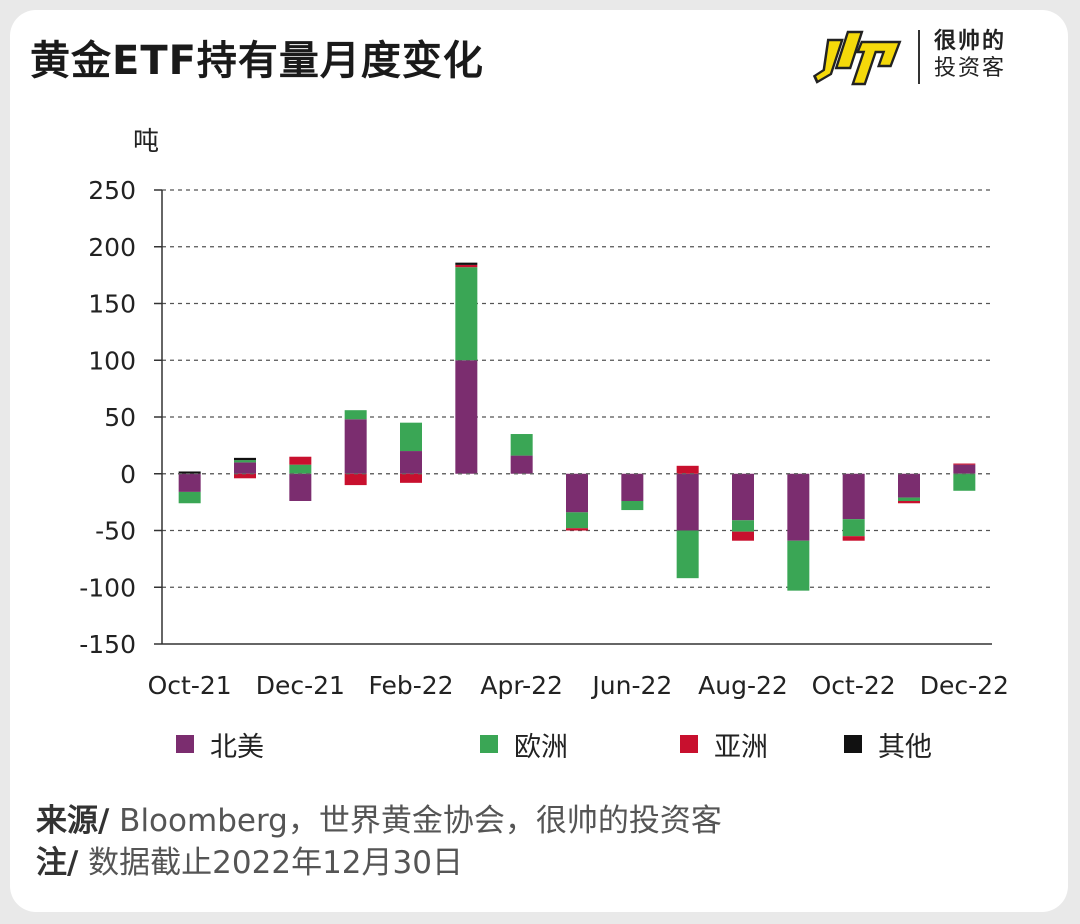  What do you see at coordinates (146, 142) in the screenshot?
I see `y-axis-unit-label: 吨` at bounding box center [146, 142].